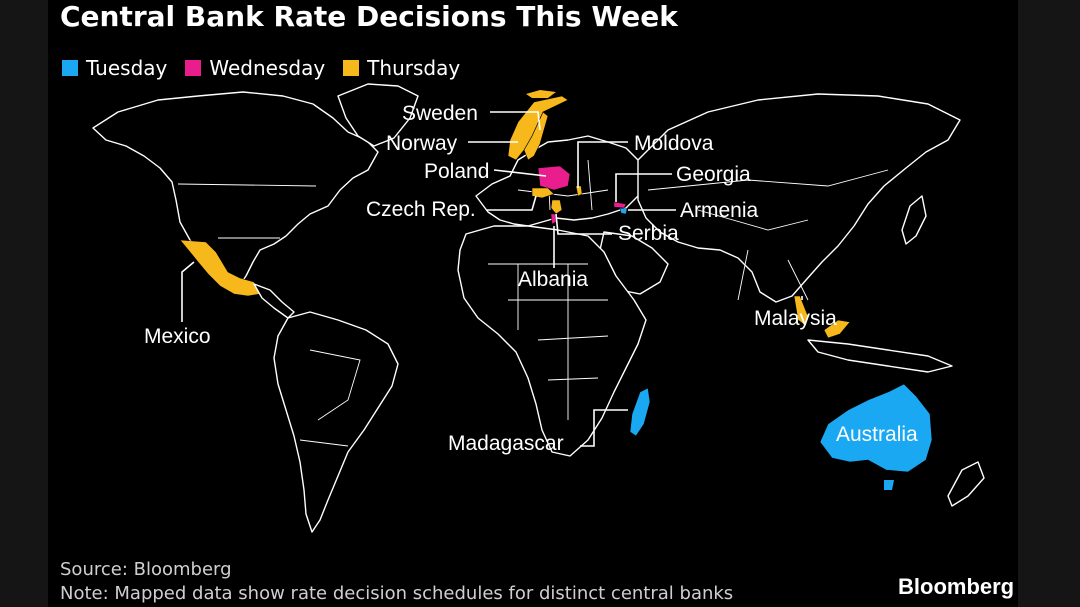  What do you see at coordinates (188, 291) in the screenshot?
I see `leader-mexico` at bounding box center [188, 291].